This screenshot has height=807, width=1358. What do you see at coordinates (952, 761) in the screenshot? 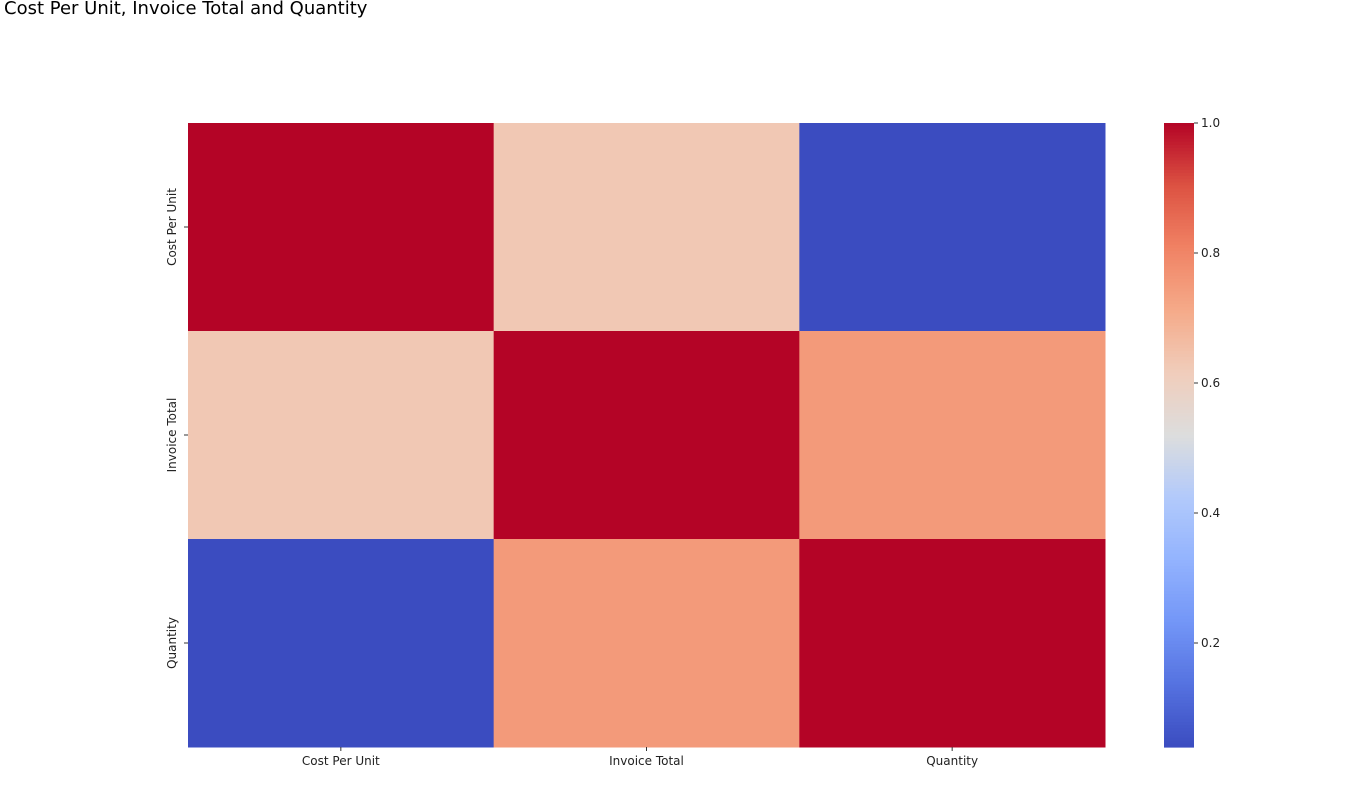
I see `x-tick-label: Quantity` at bounding box center [952, 761].